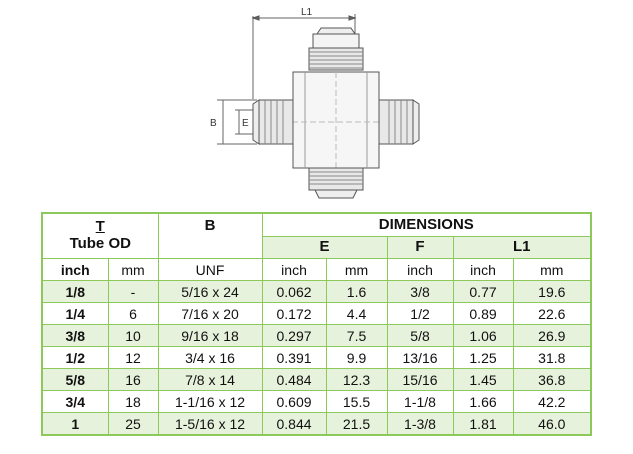 The width and height of the screenshot is (633, 454). Describe the element at coordinates (133, 424) in the screenshot. I see `table-cell: 25` at that location.